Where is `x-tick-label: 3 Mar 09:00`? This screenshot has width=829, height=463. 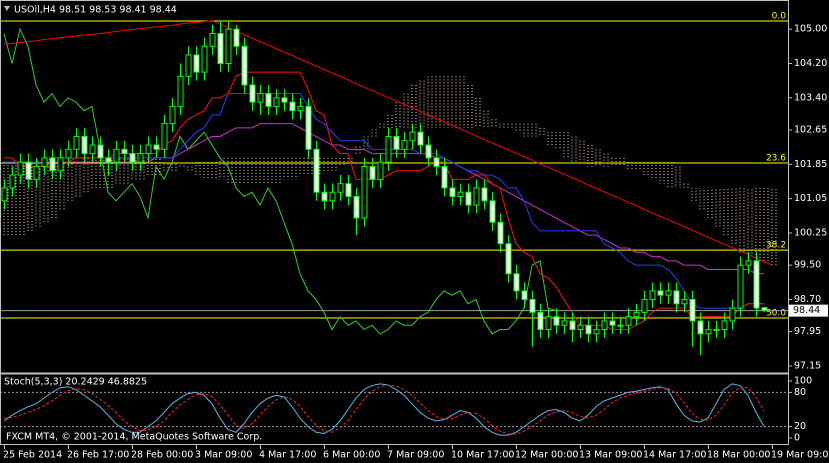
x-tick-label: 3 Mar 09:00 is located at coordinates (223, 455).